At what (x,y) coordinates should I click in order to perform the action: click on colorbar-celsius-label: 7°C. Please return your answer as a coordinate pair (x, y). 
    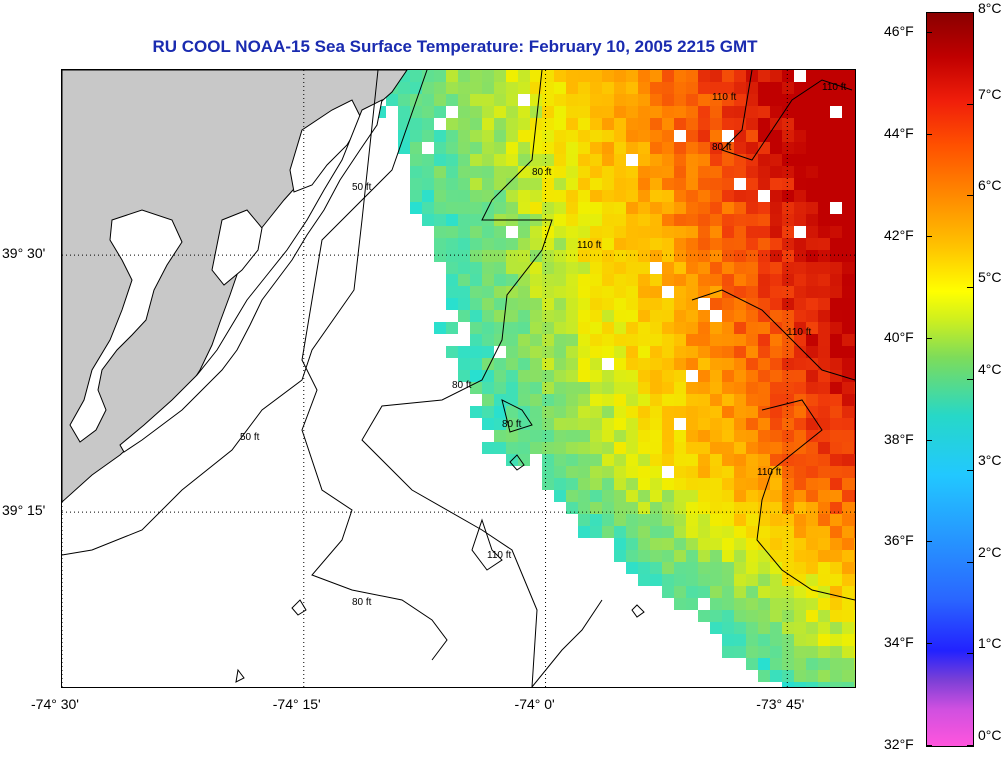
    Looking at the image, I should click on (990, 93).